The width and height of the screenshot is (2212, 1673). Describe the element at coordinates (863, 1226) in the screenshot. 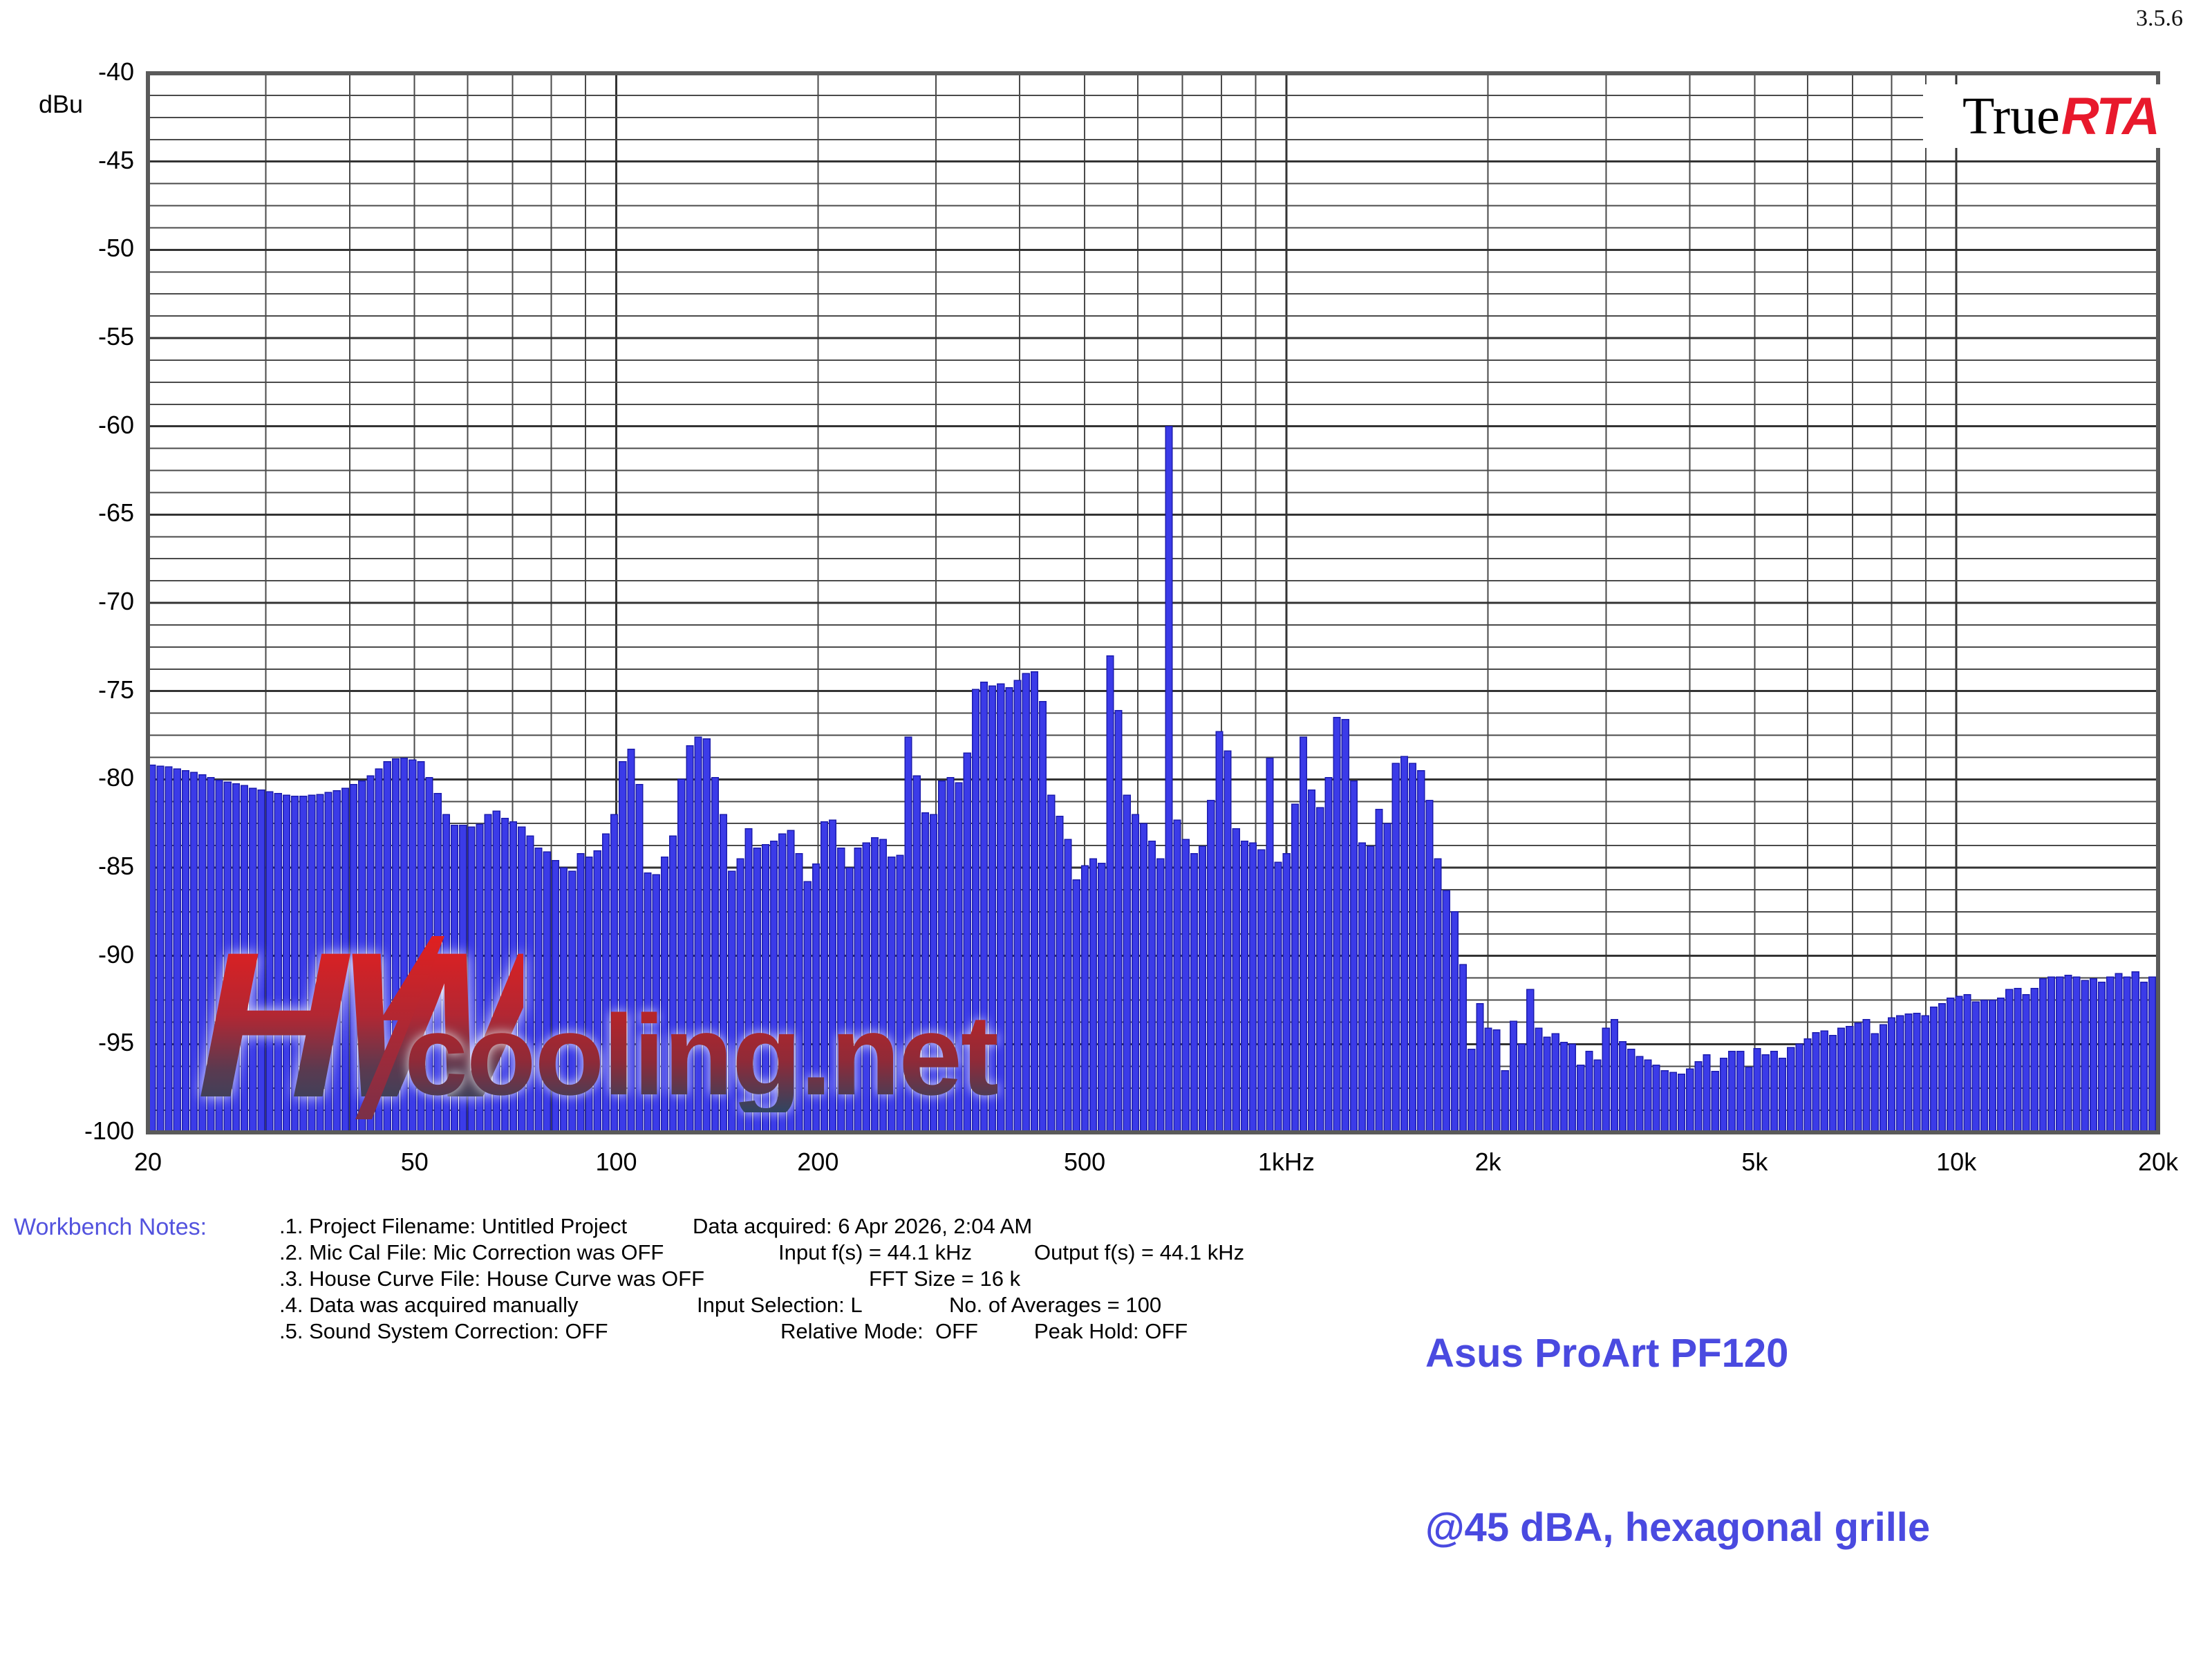

I see `workbench-note-text: Data acquired: 6 Apr 2026, 2:04 AM` at that location.